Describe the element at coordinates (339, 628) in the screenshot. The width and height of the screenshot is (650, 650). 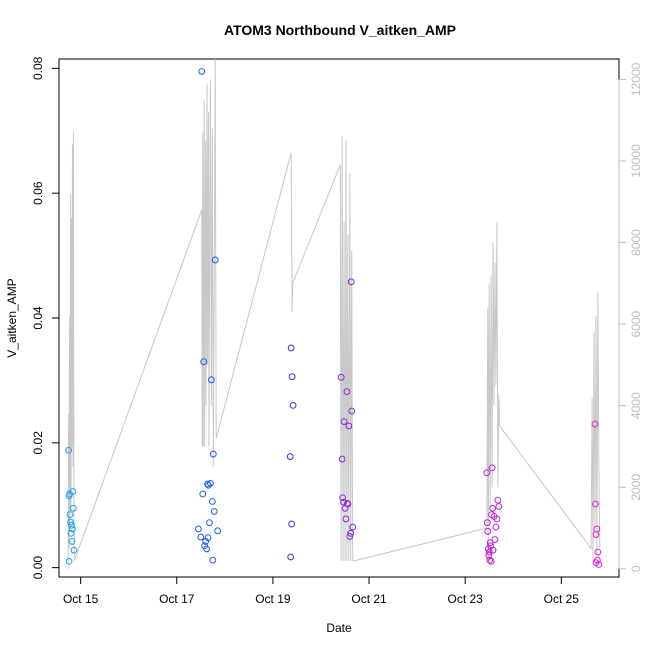
I see `x-axis-title: Date` at that location.